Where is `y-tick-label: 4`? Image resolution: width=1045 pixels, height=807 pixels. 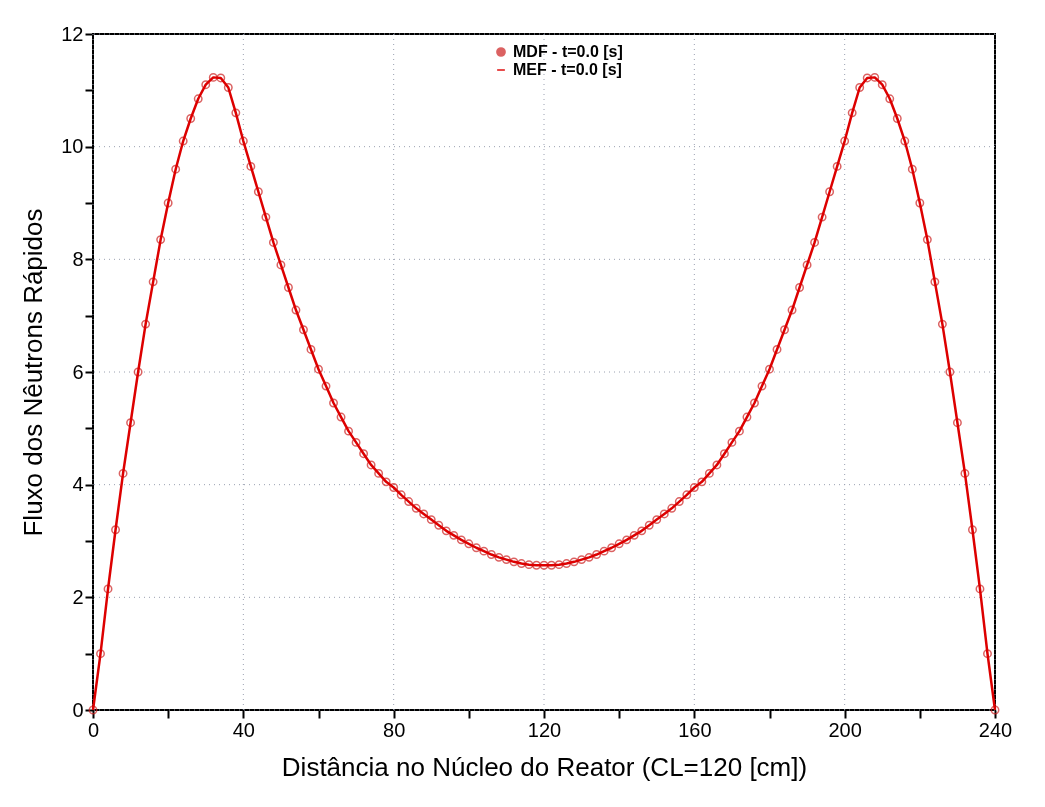
y-tick-label: 4 is located at coordinates (78, 484).